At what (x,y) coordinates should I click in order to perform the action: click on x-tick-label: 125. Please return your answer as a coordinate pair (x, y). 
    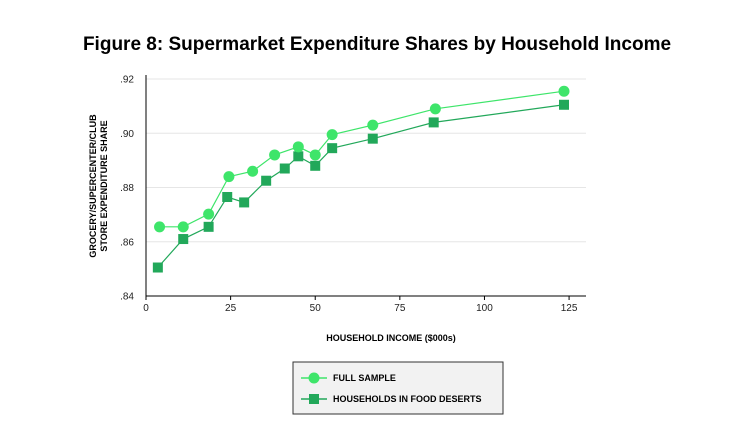
    Looking at the image, I should click on (569, 308).